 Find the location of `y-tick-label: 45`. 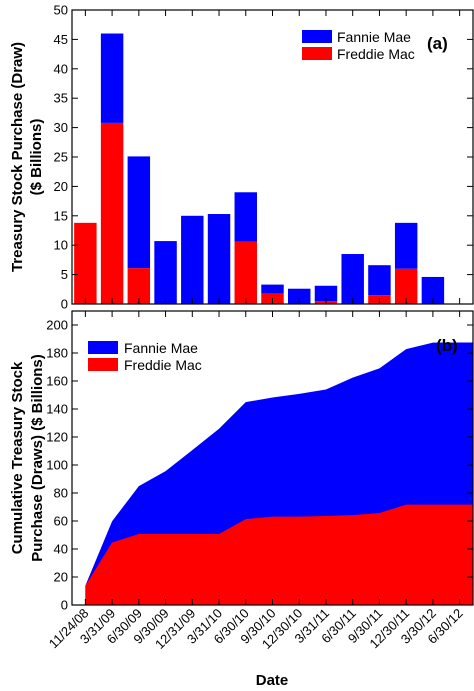

y-tick-label: 45 is located at coordinates (61, 39).